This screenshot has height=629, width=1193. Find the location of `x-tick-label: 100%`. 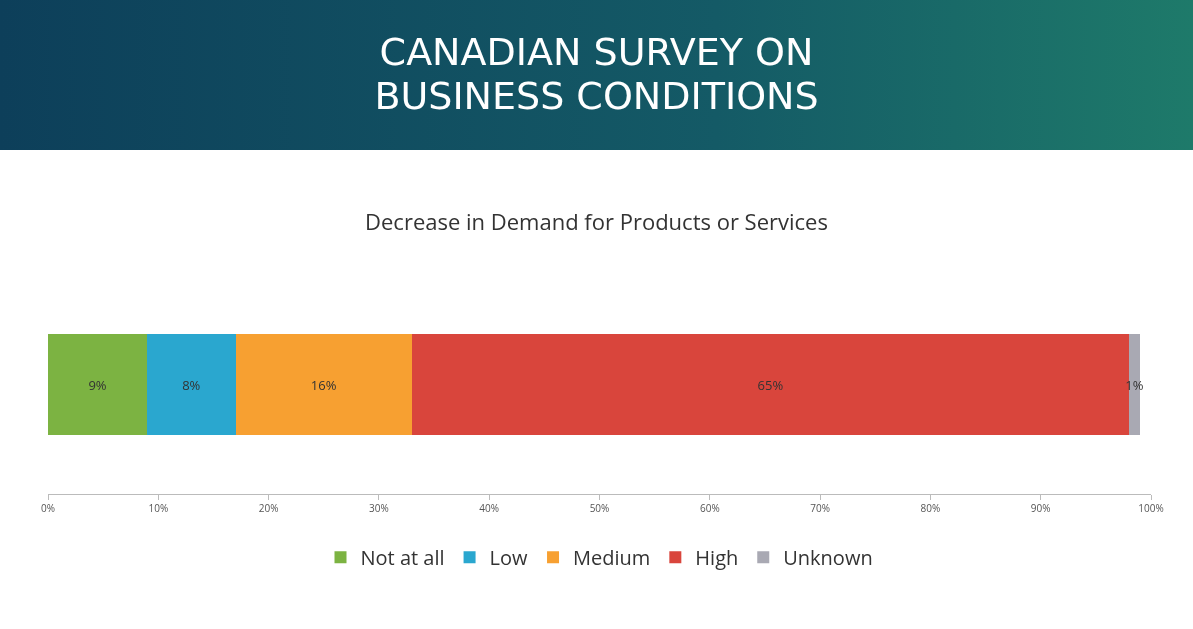

x-tick-label: 100% is located at coordinates (1151, 508).